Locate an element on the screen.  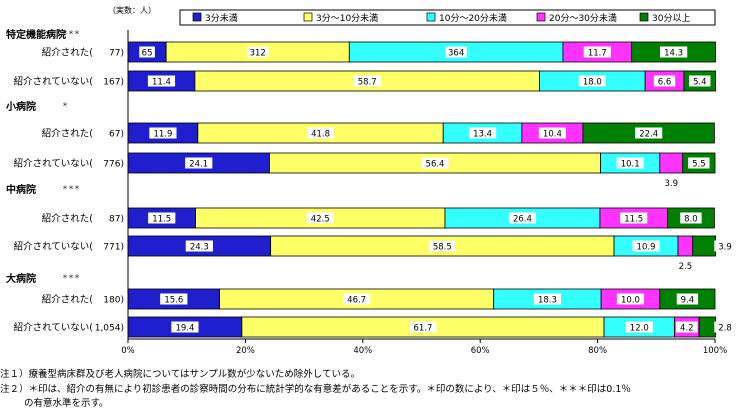
data-label: 26.4 is located at coordinates (522, 220).